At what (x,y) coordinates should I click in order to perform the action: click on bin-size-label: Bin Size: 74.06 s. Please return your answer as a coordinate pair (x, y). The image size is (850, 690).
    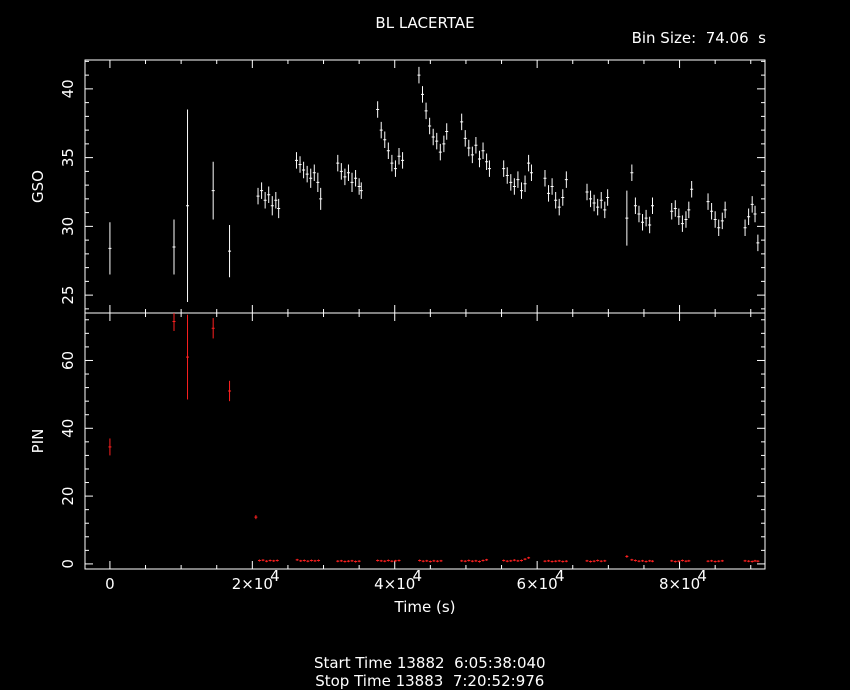
    Looking at the image, I should click on (698, 38).